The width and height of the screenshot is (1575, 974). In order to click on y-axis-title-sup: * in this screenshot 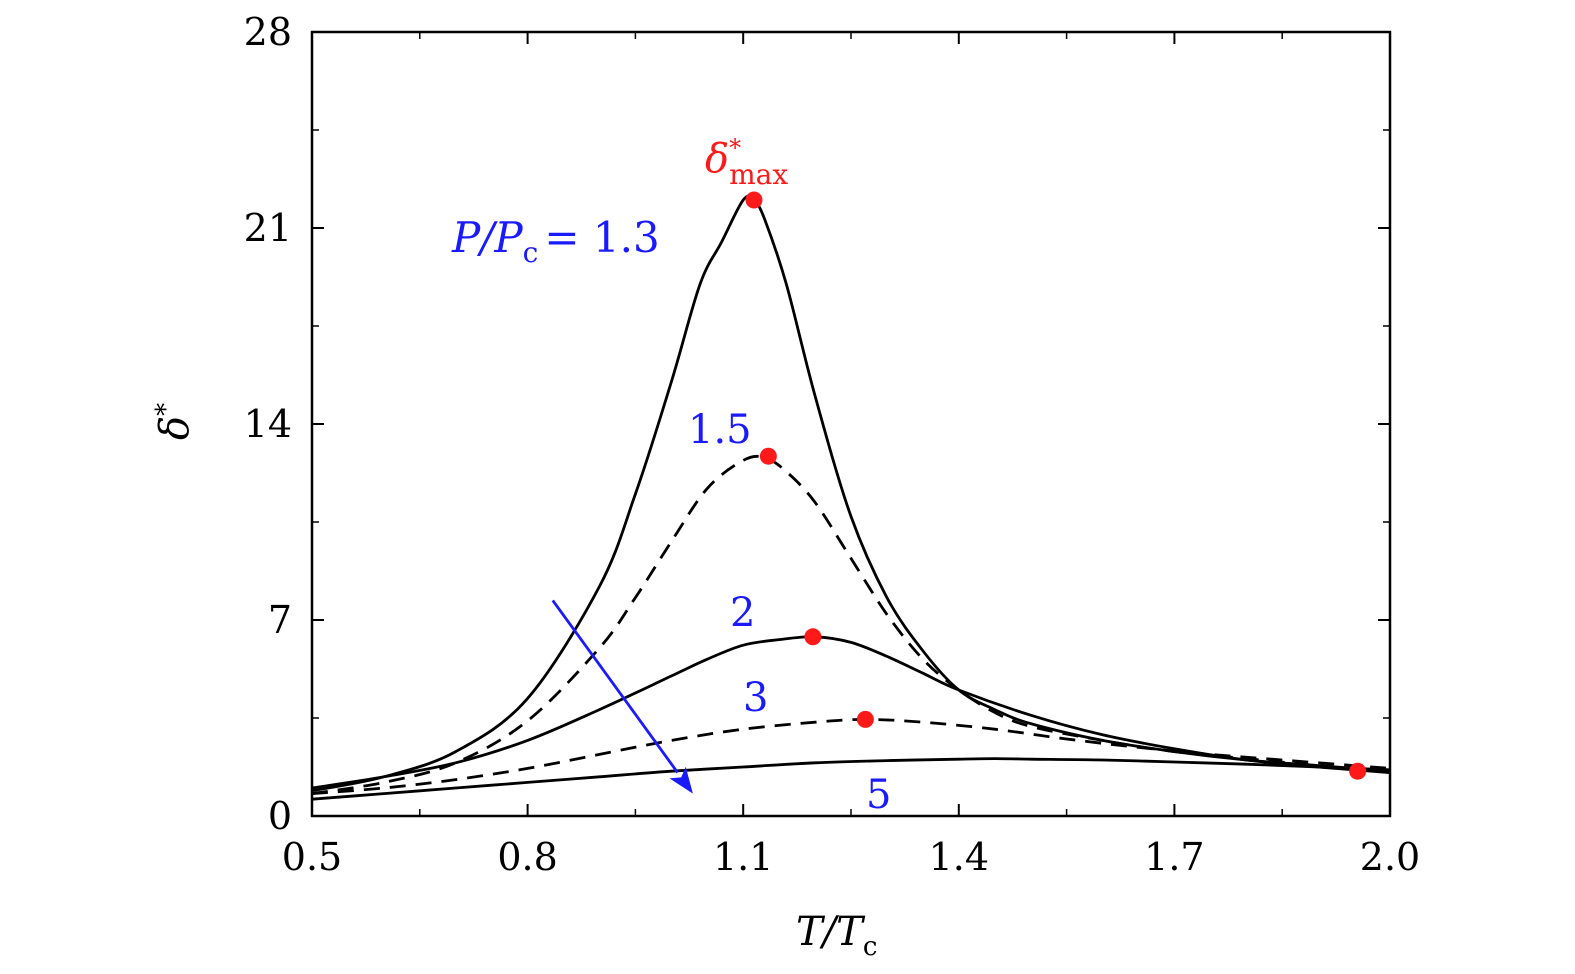, I will do `click(166, 409)`.